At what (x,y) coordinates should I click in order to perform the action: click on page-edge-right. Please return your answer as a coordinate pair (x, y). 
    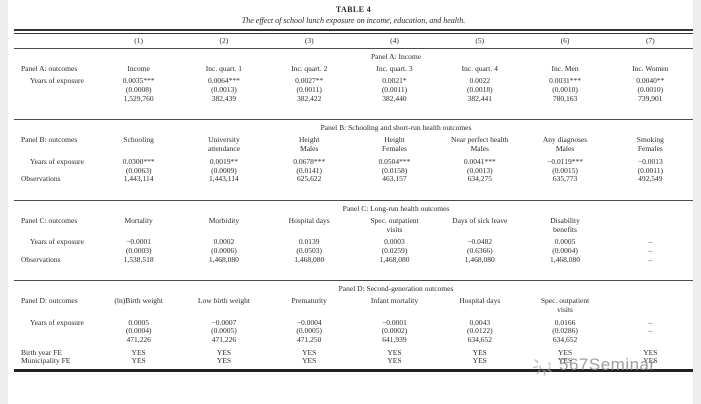
    Looking at the image, I should click on (697, 202).